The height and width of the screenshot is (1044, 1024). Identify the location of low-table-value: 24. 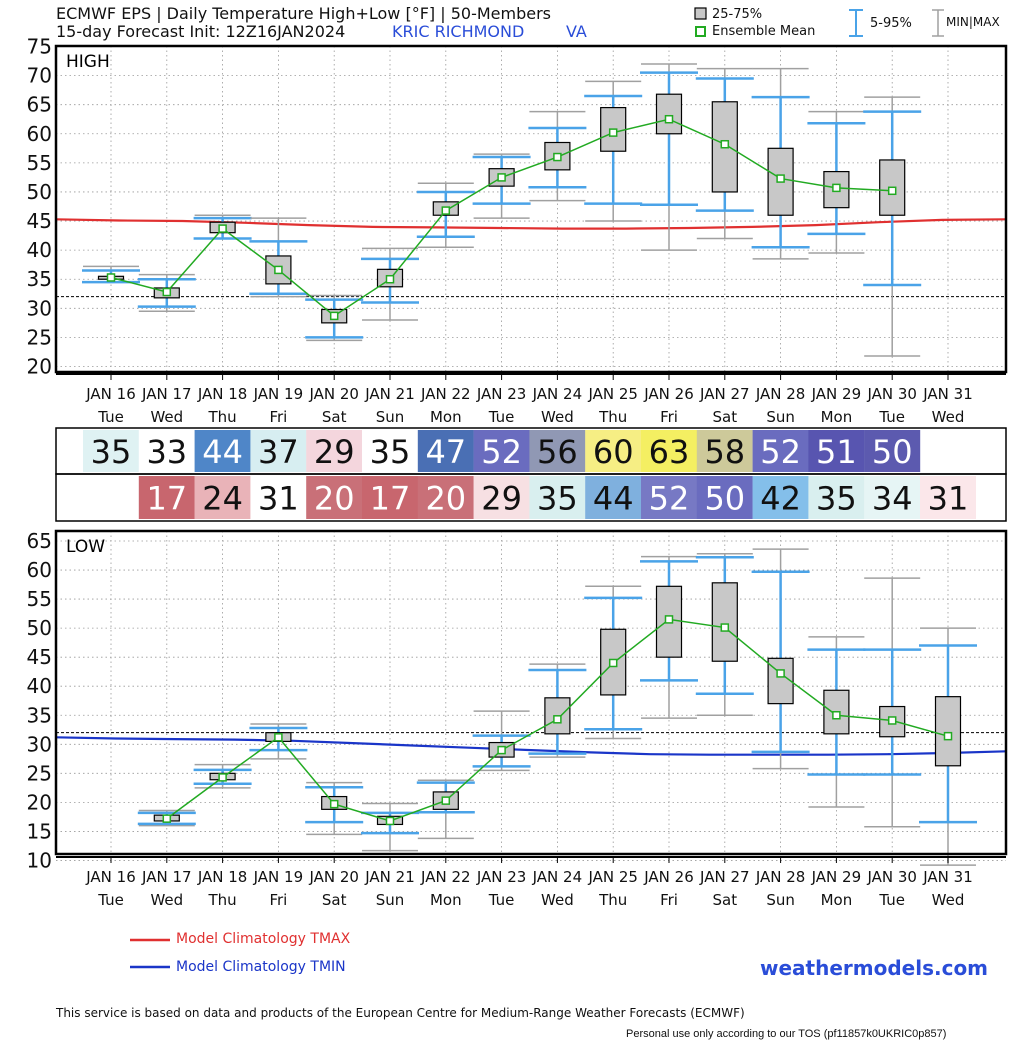
(222, 499).